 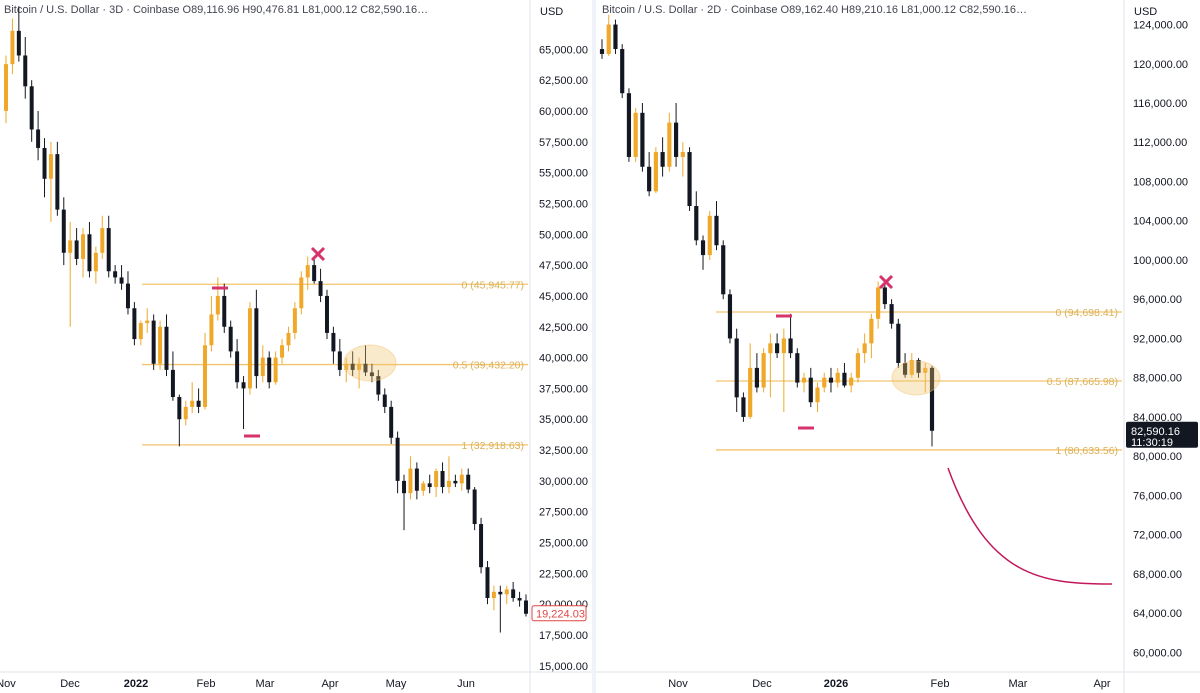 I want to click on annotation-cross, so click(x=886, y=282).